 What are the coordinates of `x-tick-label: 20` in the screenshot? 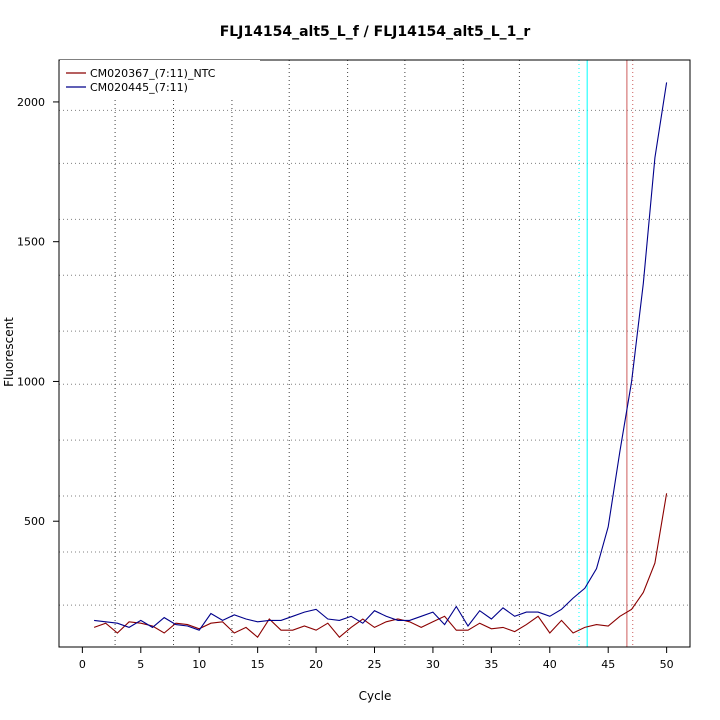 It's located at (316, 664).